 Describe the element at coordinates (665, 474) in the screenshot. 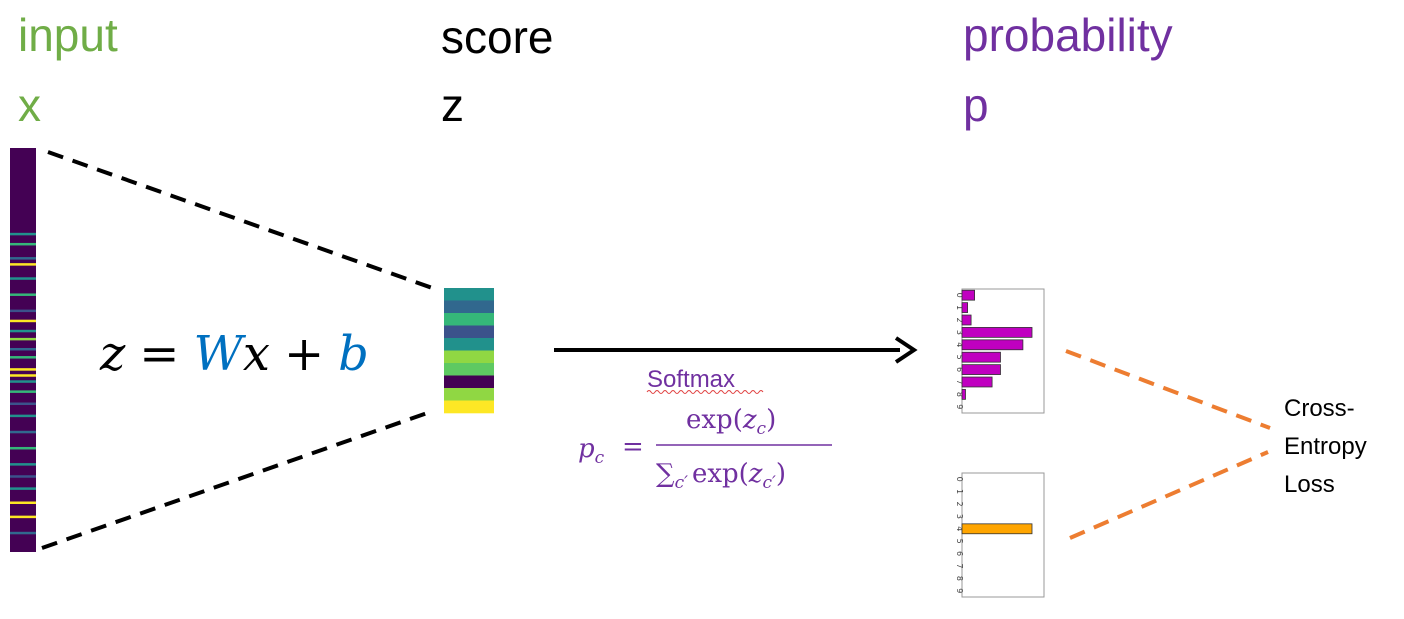

I see `formula-sum: ∑` at that location.